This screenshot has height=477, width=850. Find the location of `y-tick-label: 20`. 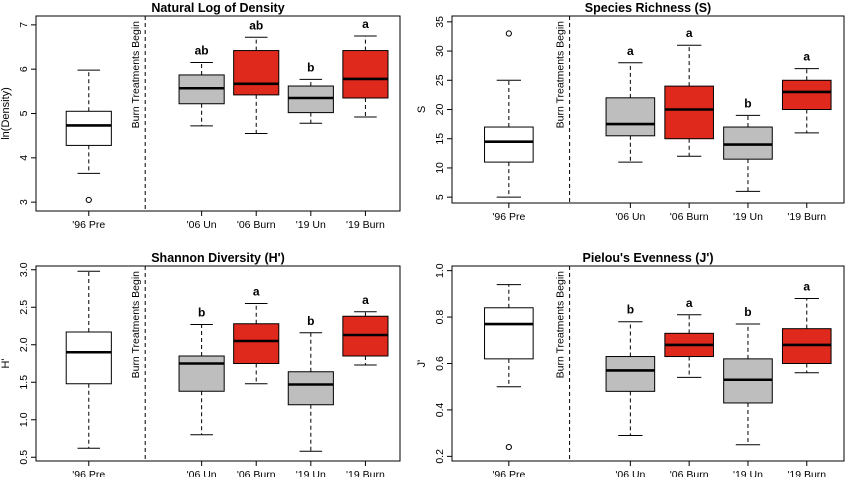

y-tick-label: 20 is located at coordinates (440, 110).